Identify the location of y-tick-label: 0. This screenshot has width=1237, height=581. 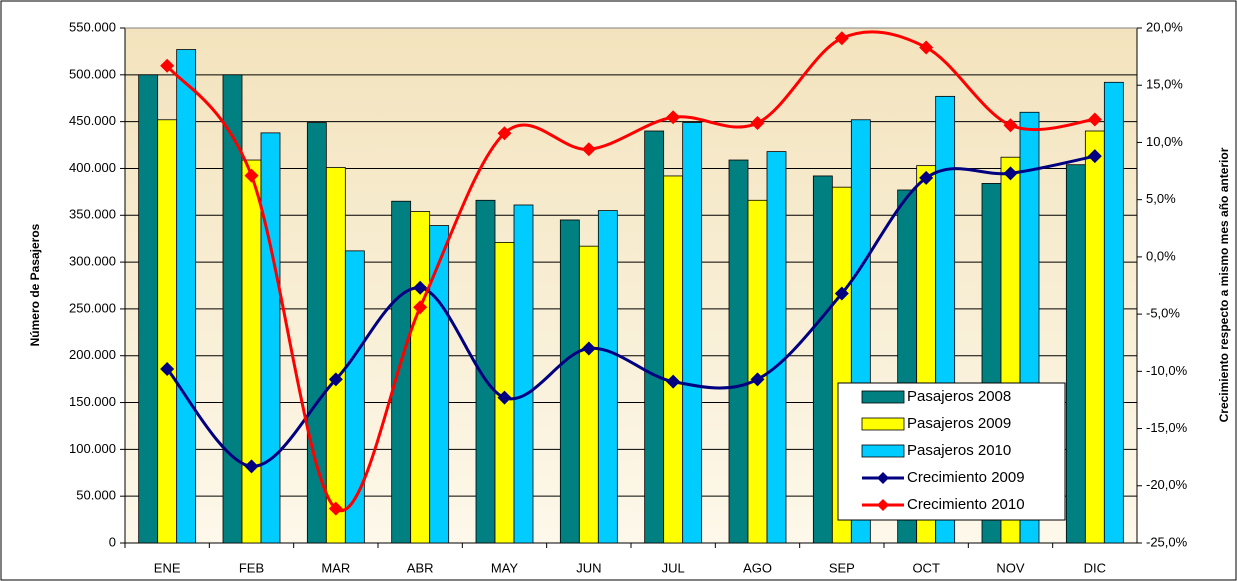
(112, 541).